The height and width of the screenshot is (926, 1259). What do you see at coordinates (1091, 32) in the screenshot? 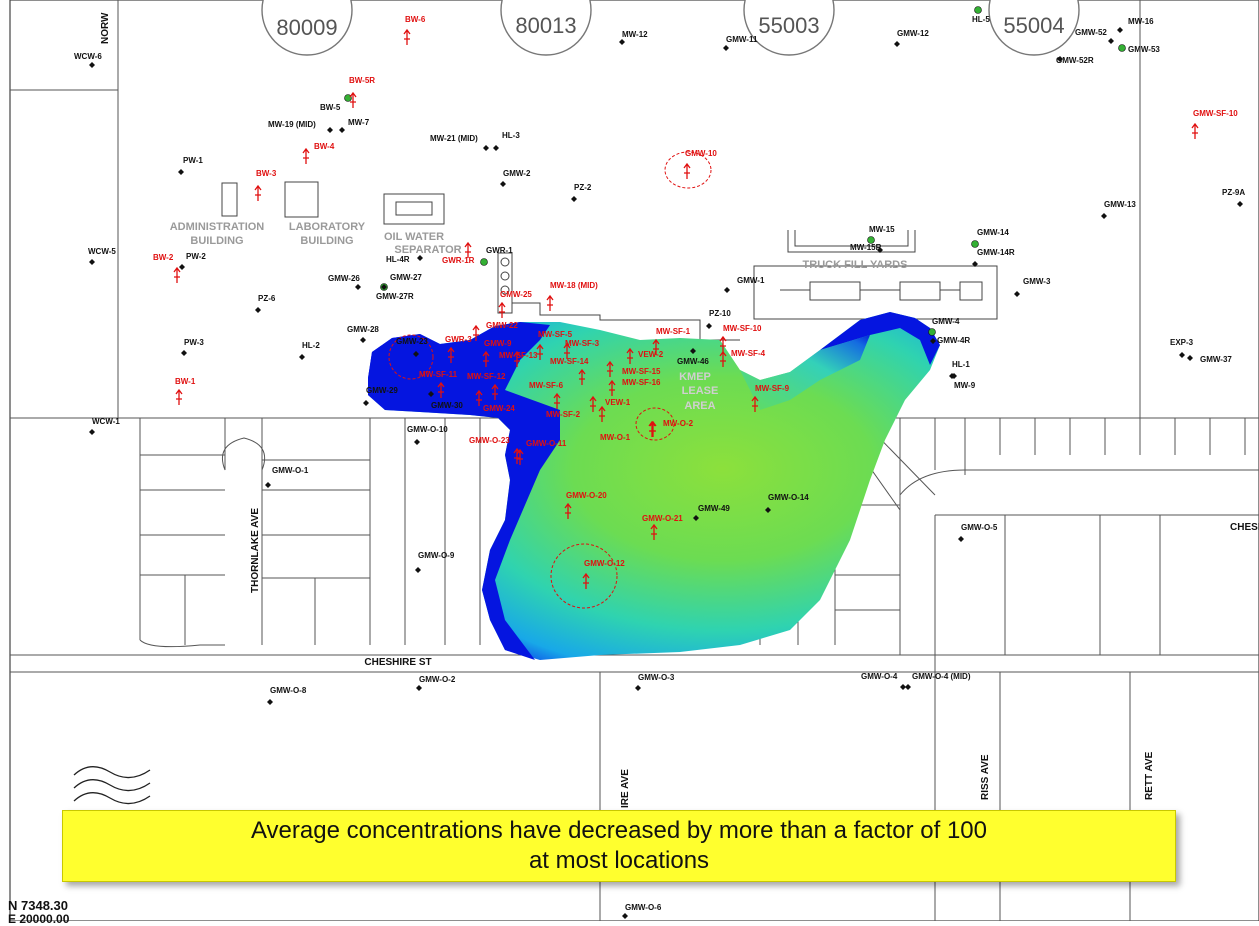
I see `well-label: GMW-52` at bounding box center [1091, 32].